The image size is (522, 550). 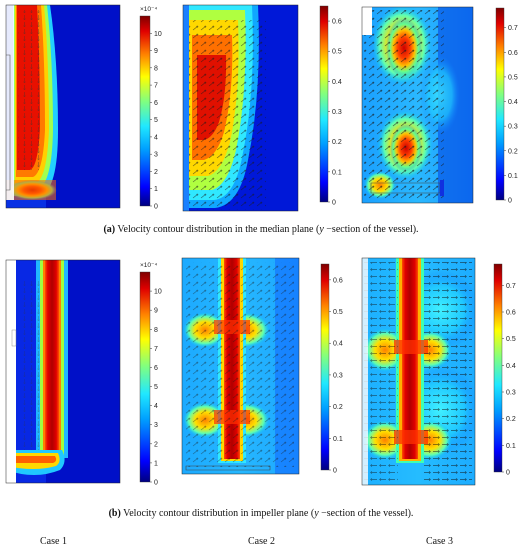 I want to click on case1-median-plane-contour, so click(x=63, y=106).